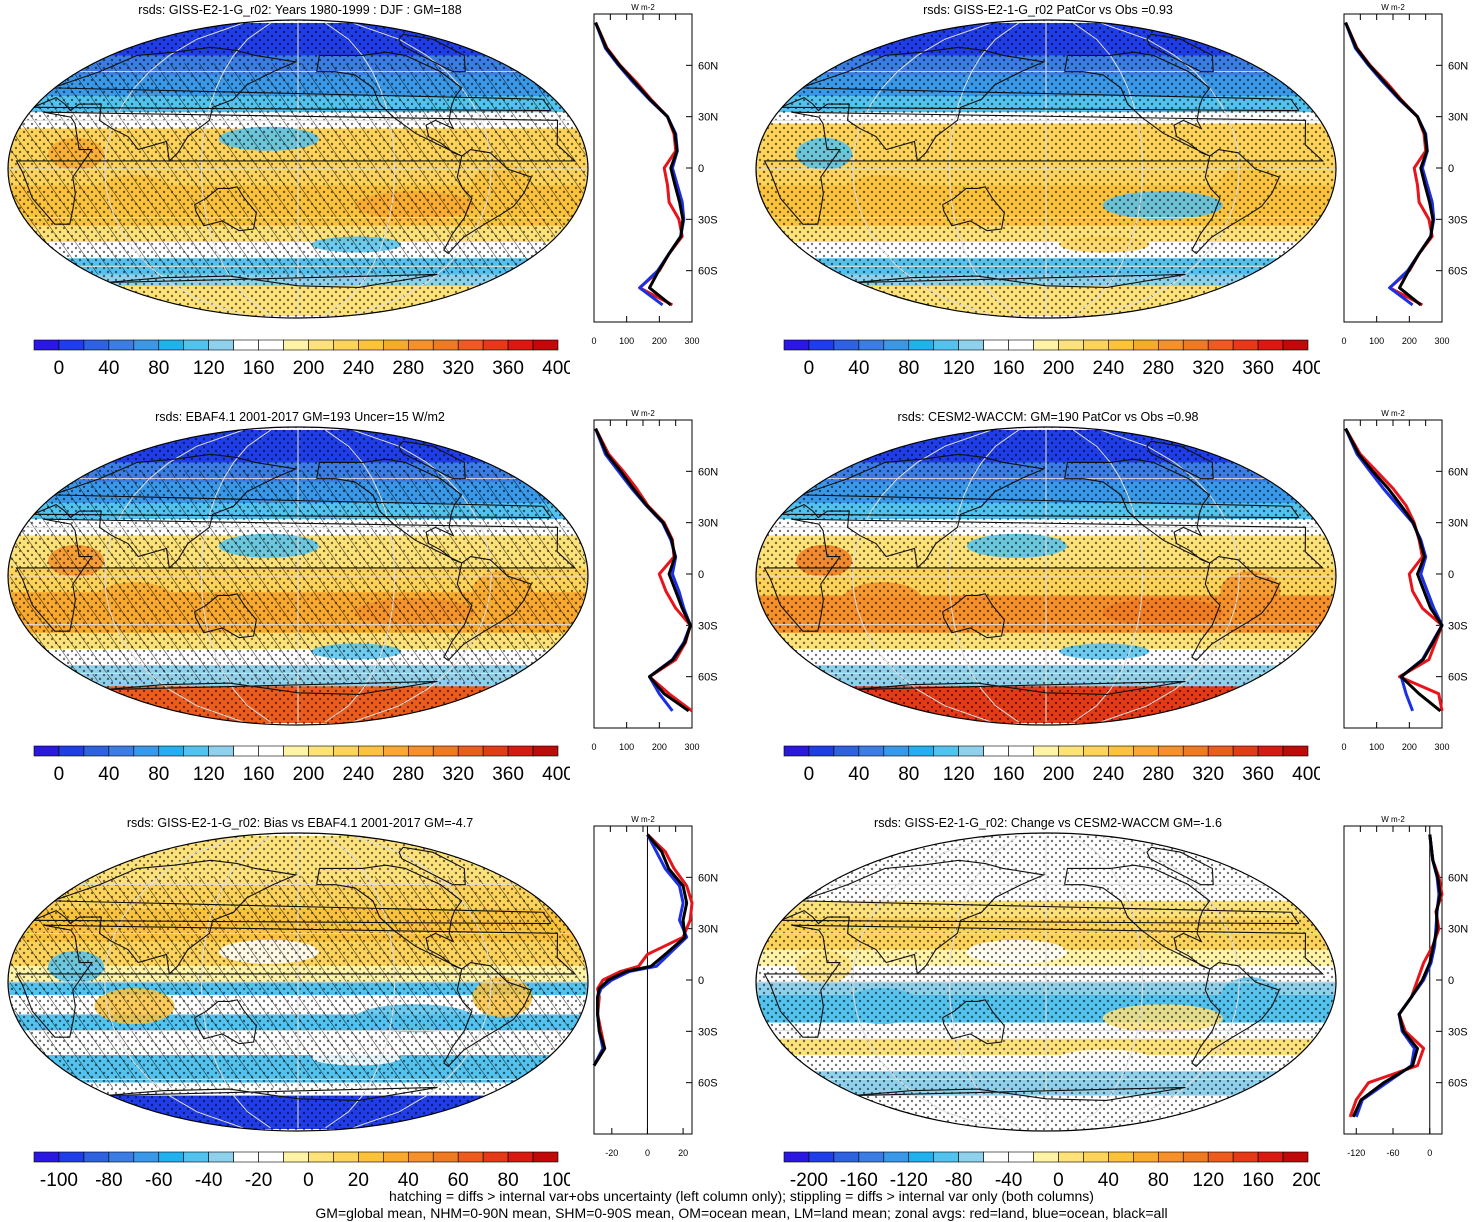  Describe the element at coordinates (858, 368) in the screenshot. I see `colorbar-tick-label: 40` at that location.